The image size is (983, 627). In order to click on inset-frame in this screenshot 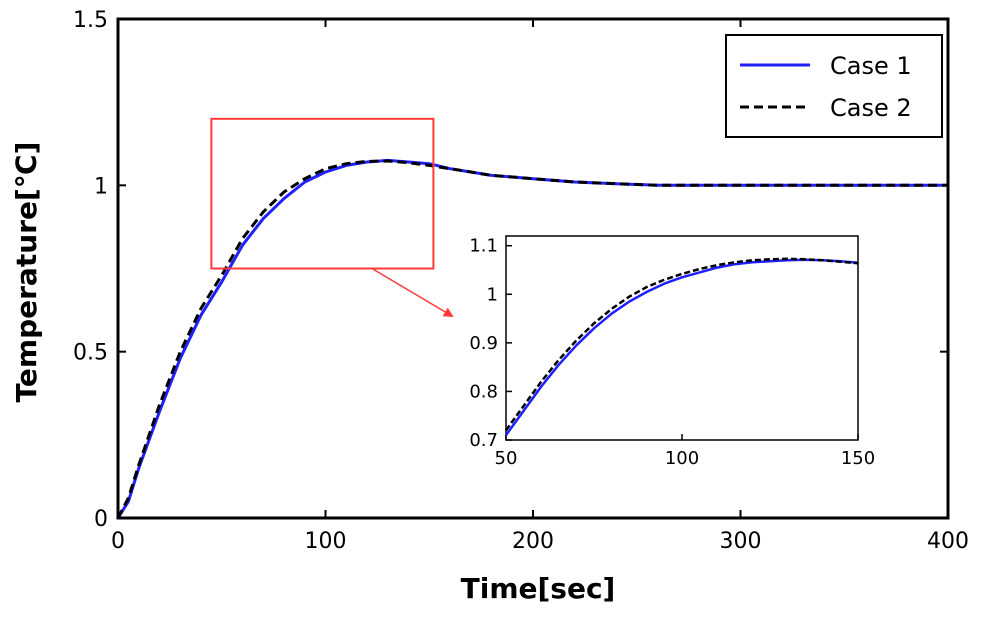, I will do `click(682, 338)`.